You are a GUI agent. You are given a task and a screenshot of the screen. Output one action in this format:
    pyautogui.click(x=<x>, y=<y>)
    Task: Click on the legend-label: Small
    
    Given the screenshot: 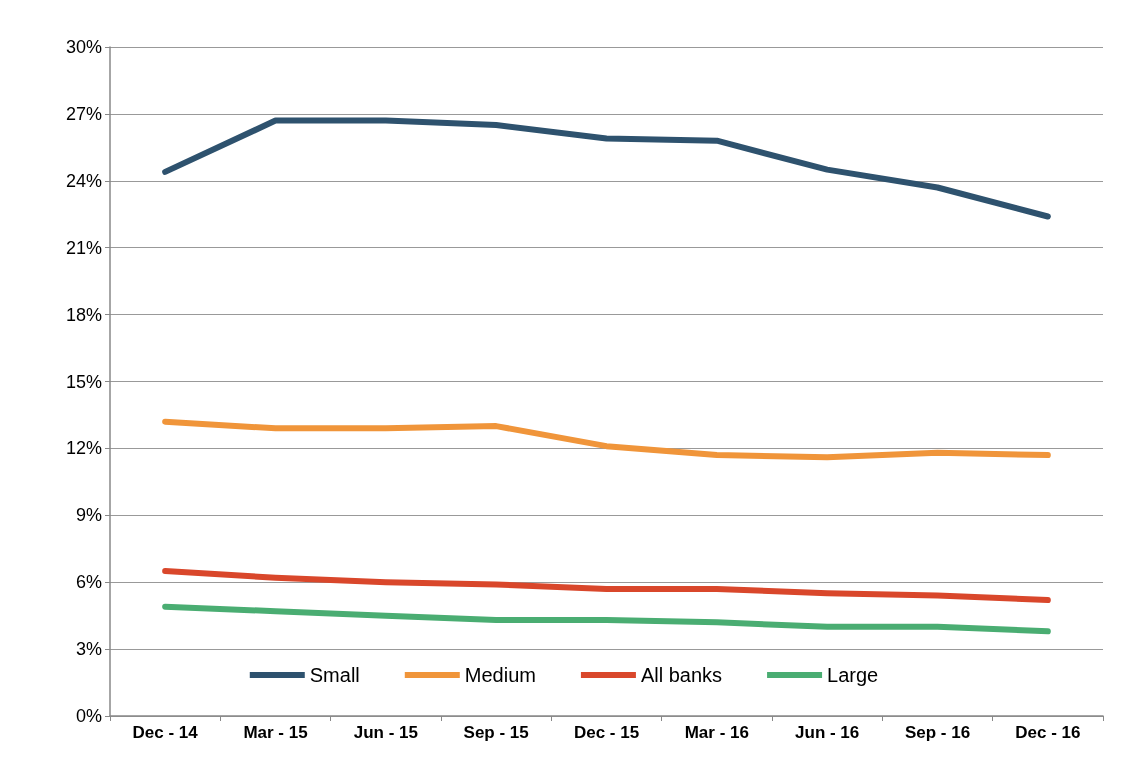 What is the action you would take?
    pyautogui.click(x=334, y=675)
    